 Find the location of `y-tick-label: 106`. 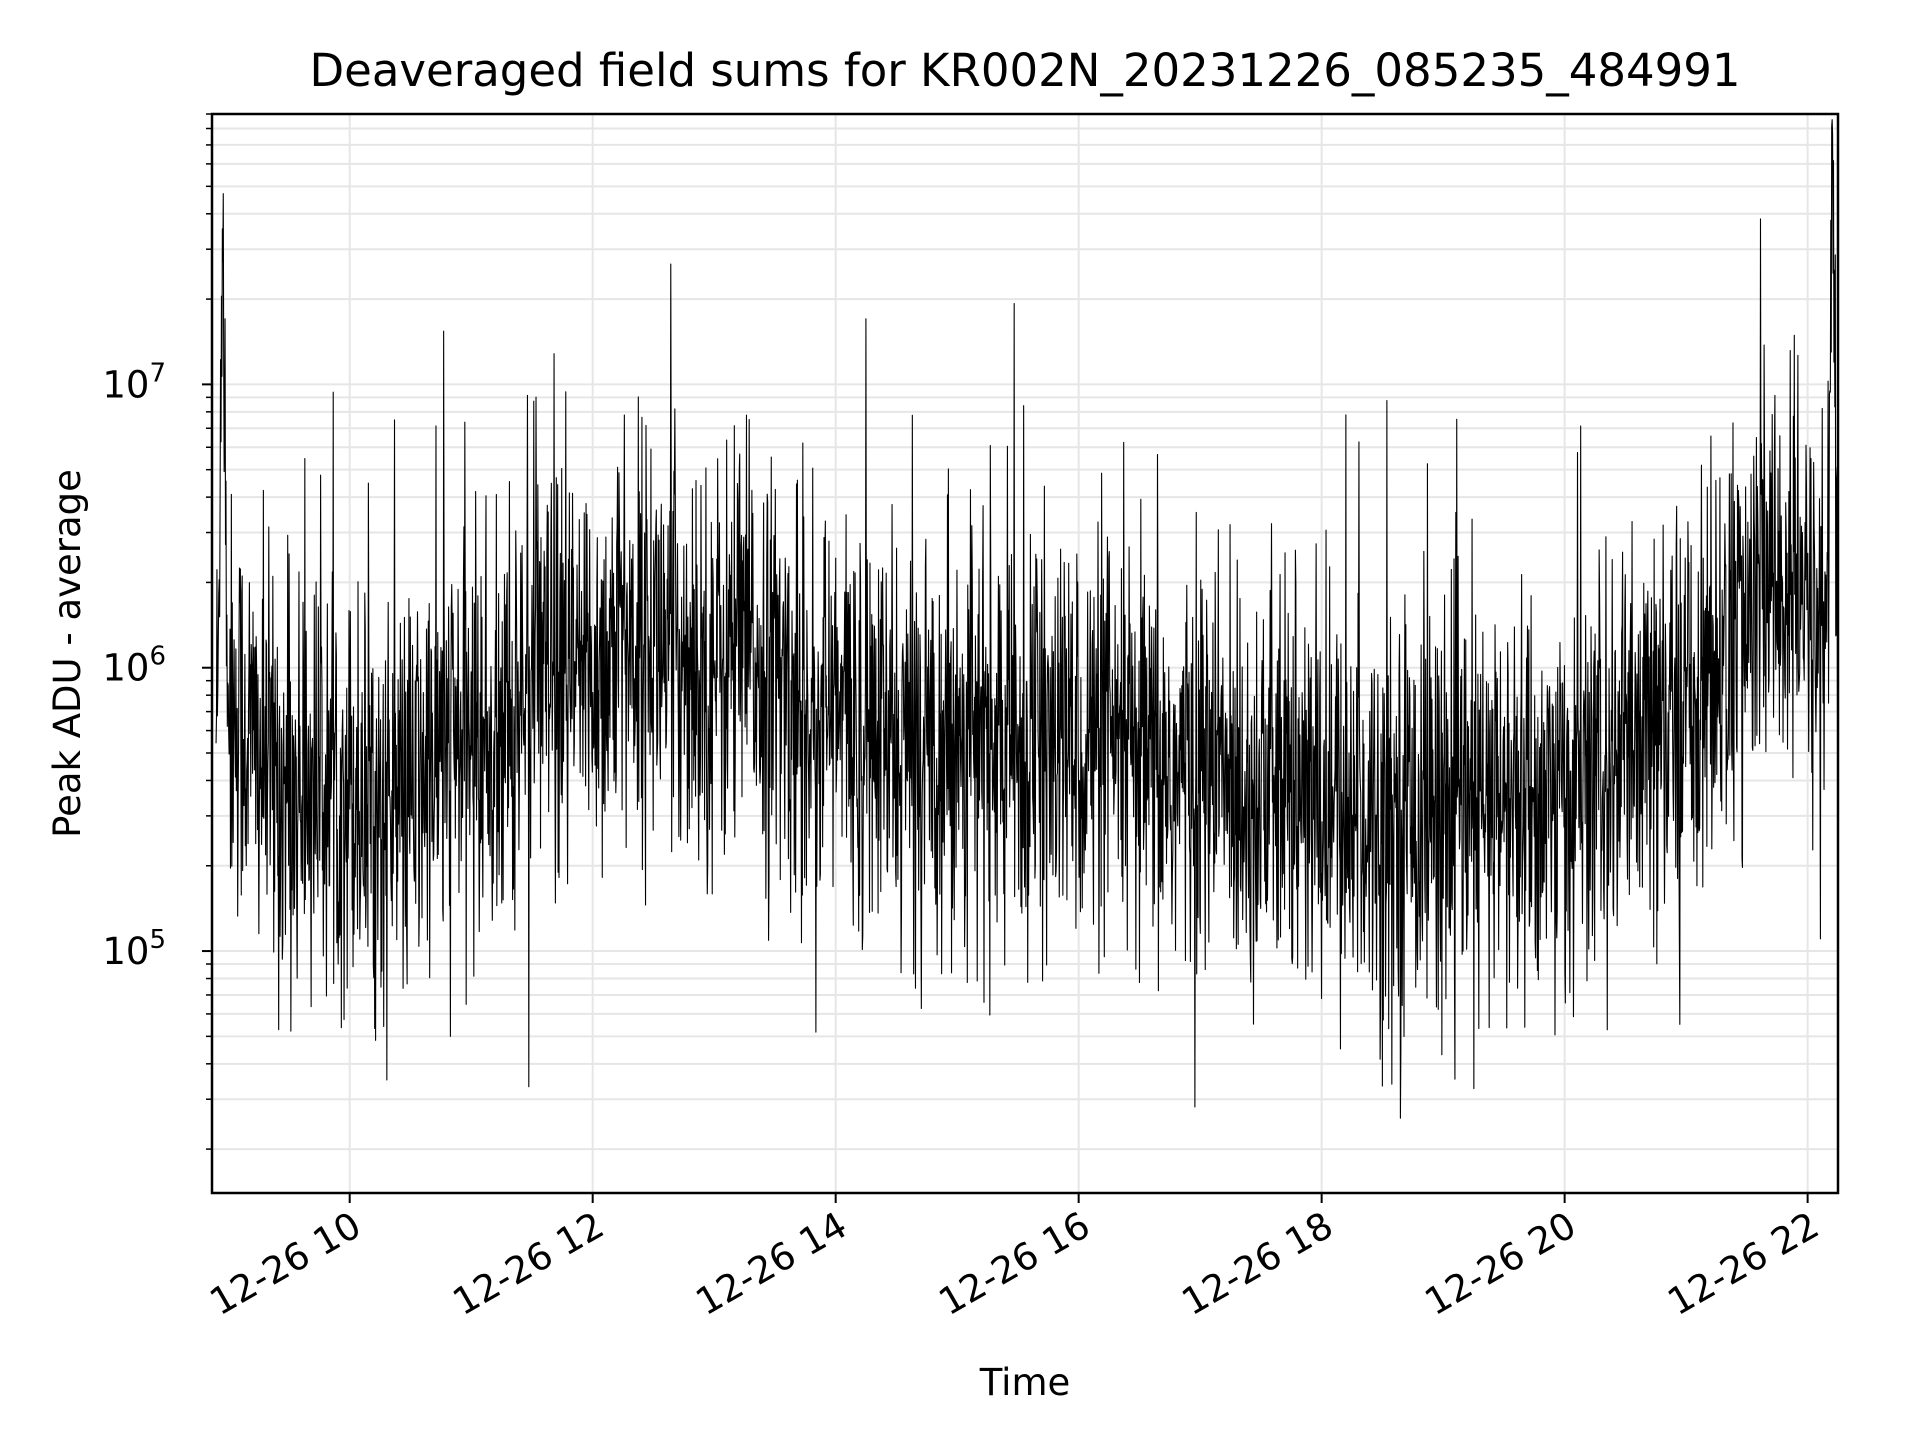

y-tick-label: 106 is located at coordinates (134, 666).